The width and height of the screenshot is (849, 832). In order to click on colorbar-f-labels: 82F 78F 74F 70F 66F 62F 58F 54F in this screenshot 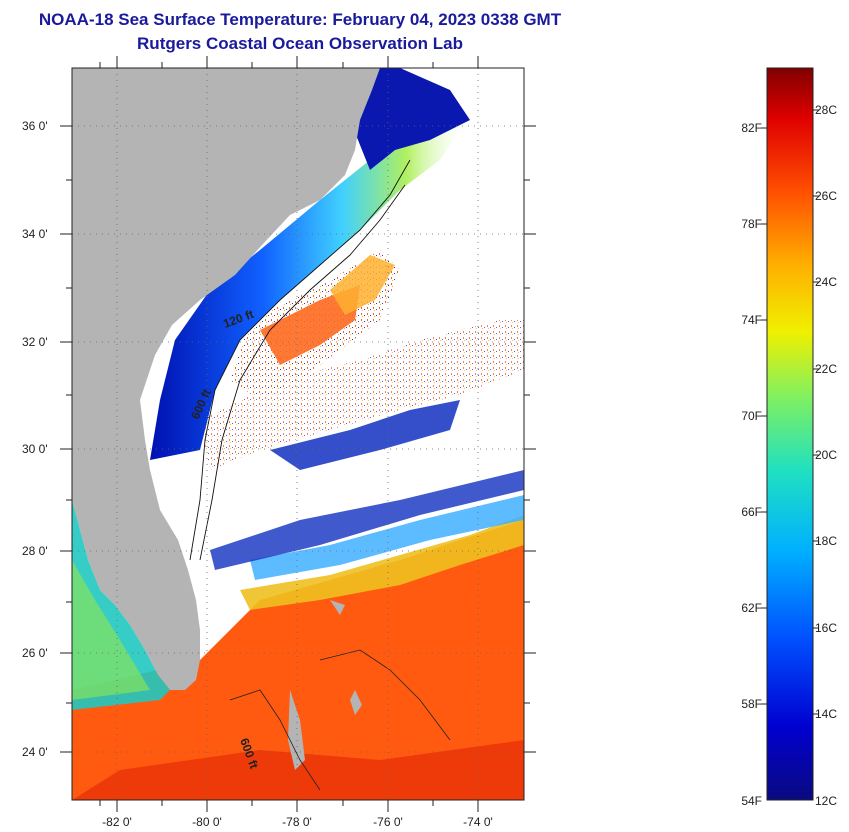, I will do `click(751, 464)`.